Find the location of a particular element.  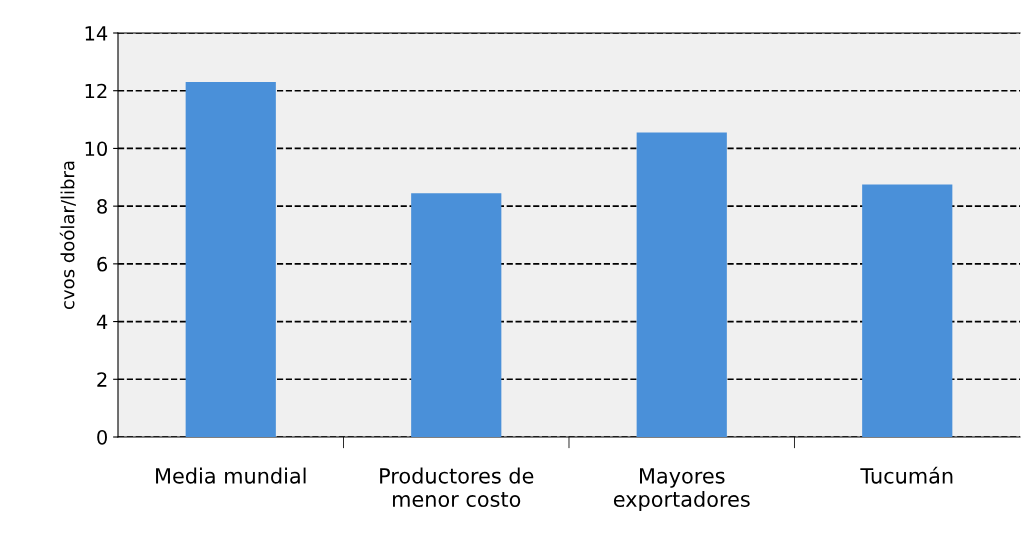

x-tick-label: Productores de menor costo is located at coordinates (457, 487).